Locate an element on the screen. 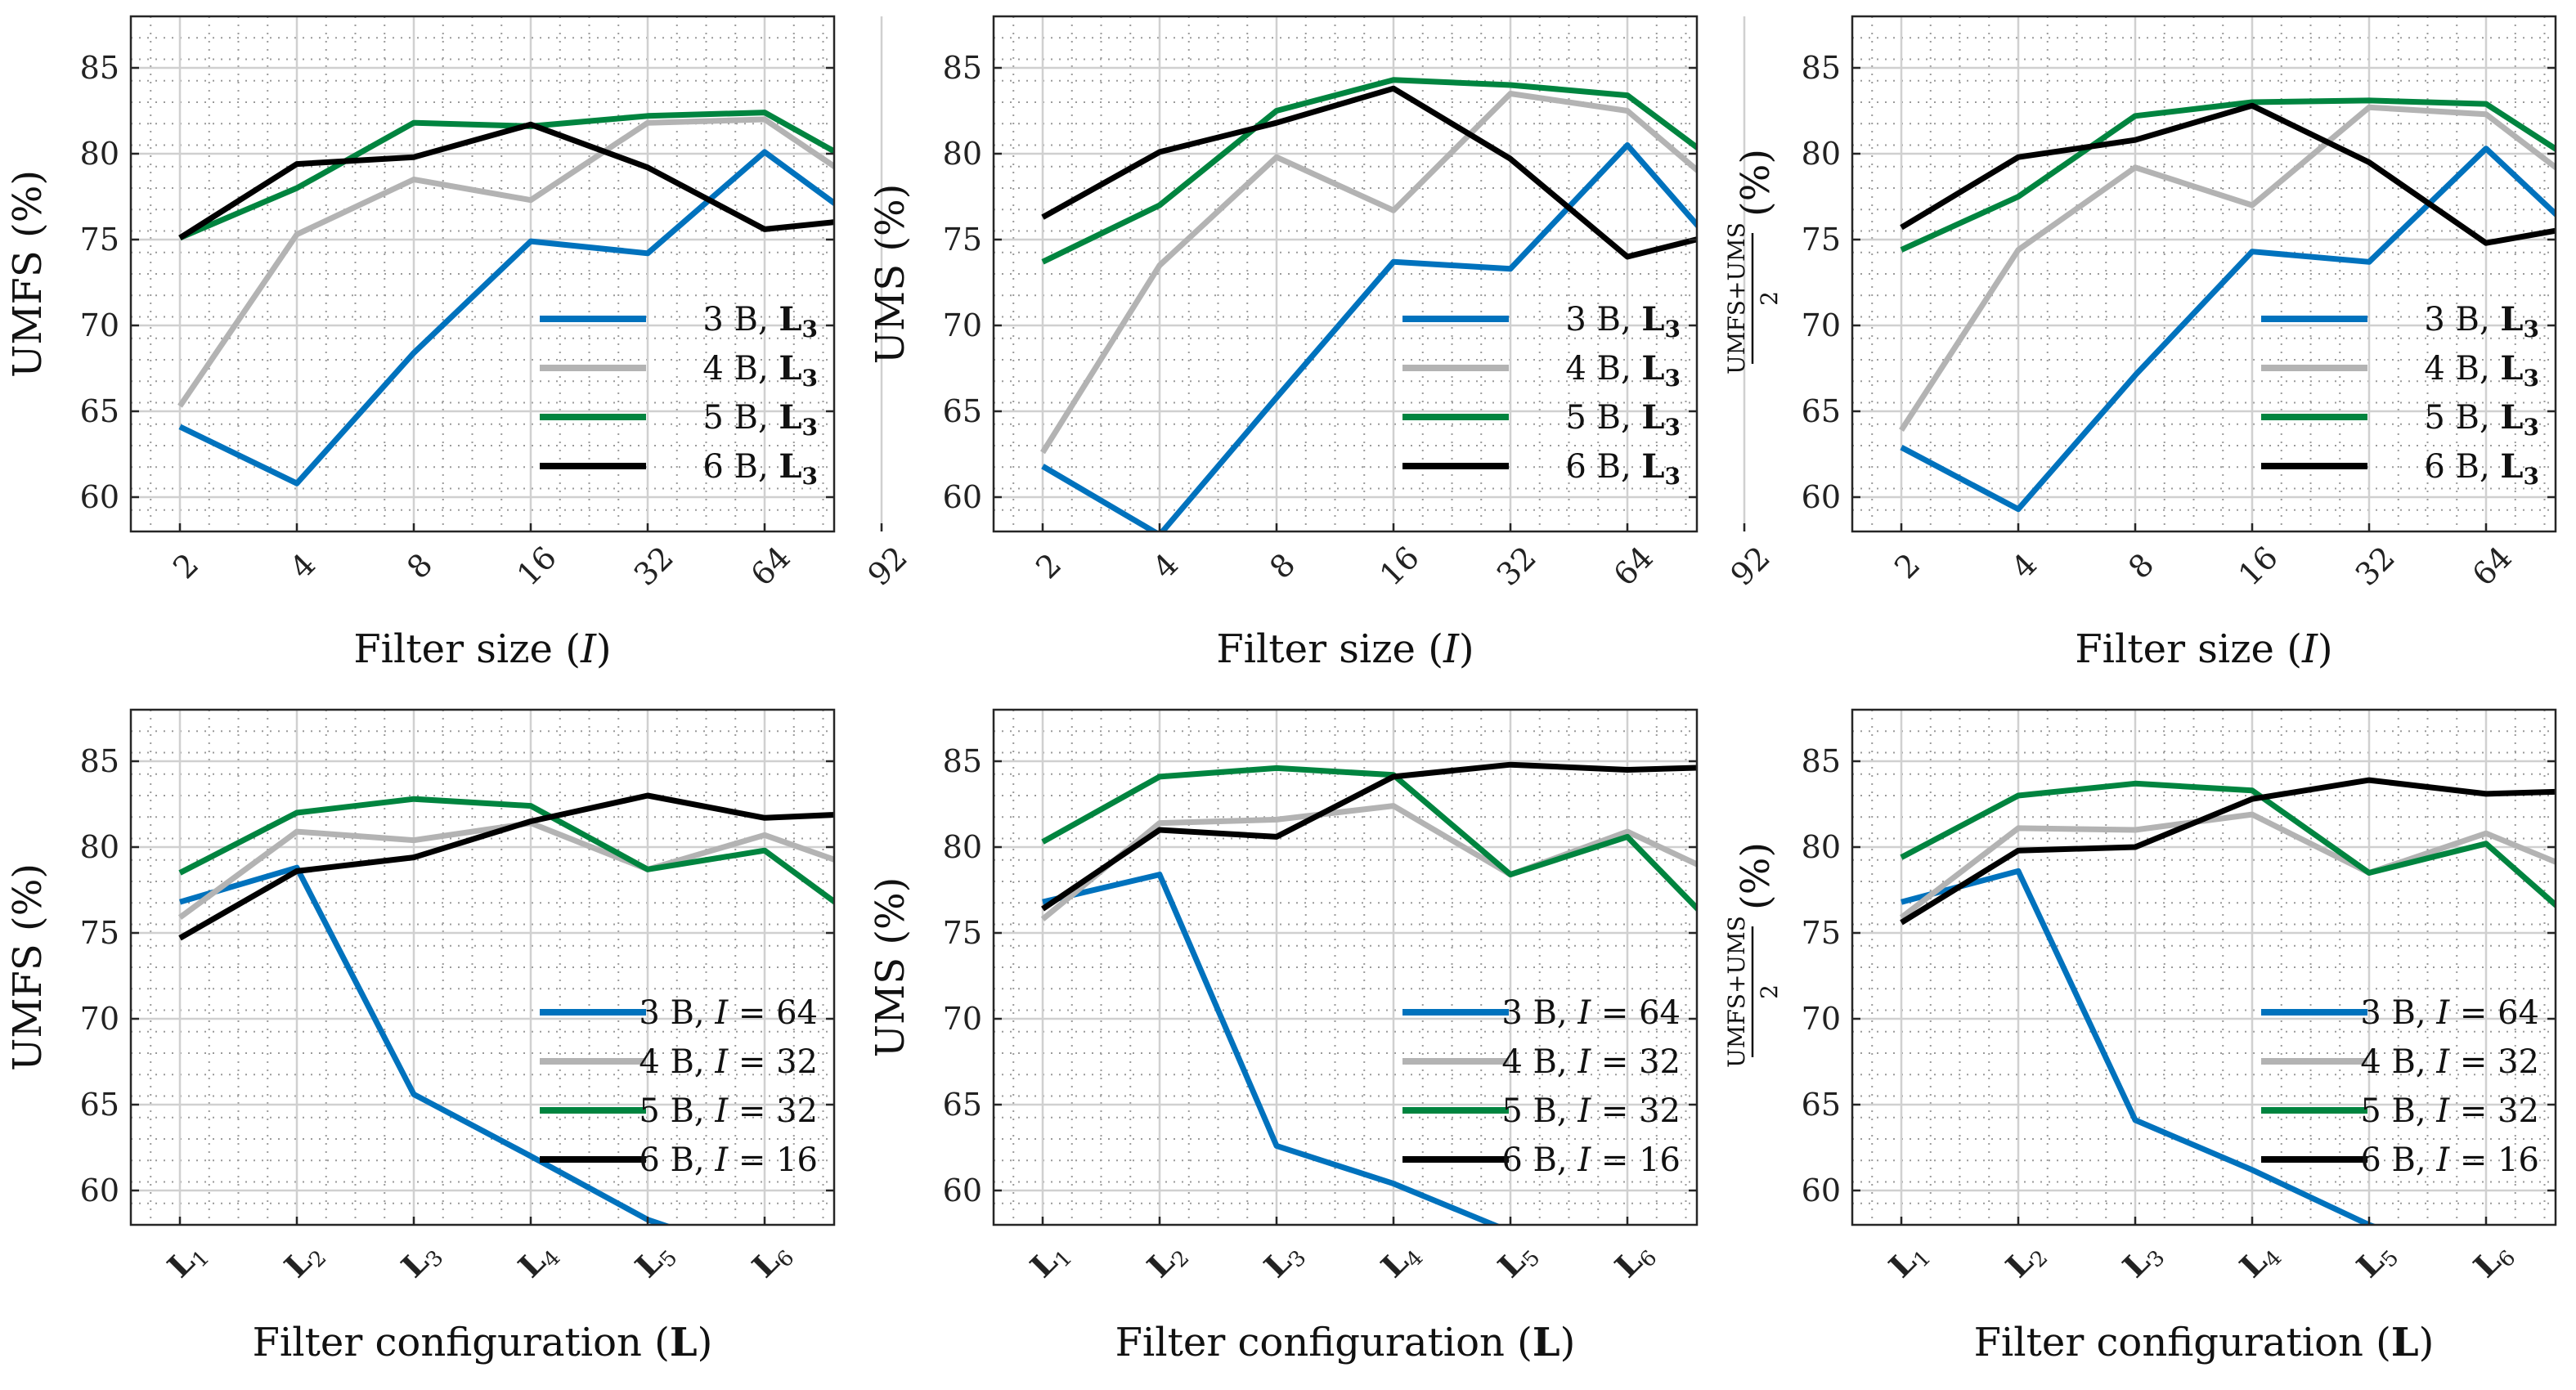  svg-text: UMFS+UMS is located at coordinates (1736, 992).